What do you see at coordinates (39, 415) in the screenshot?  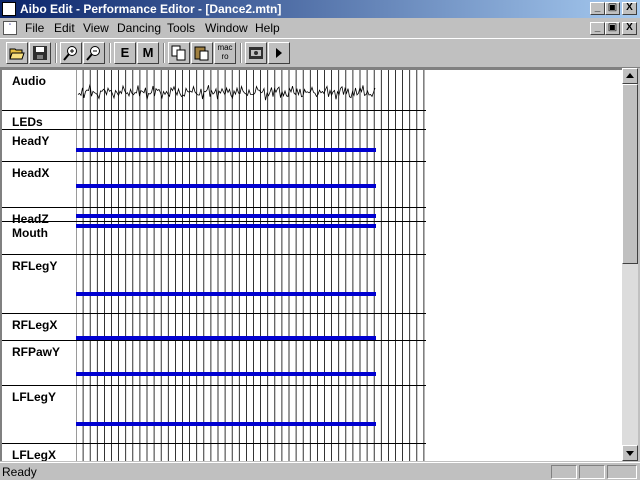 I see `track-lflegy: LFLegY` at bounding box center [39, 415].